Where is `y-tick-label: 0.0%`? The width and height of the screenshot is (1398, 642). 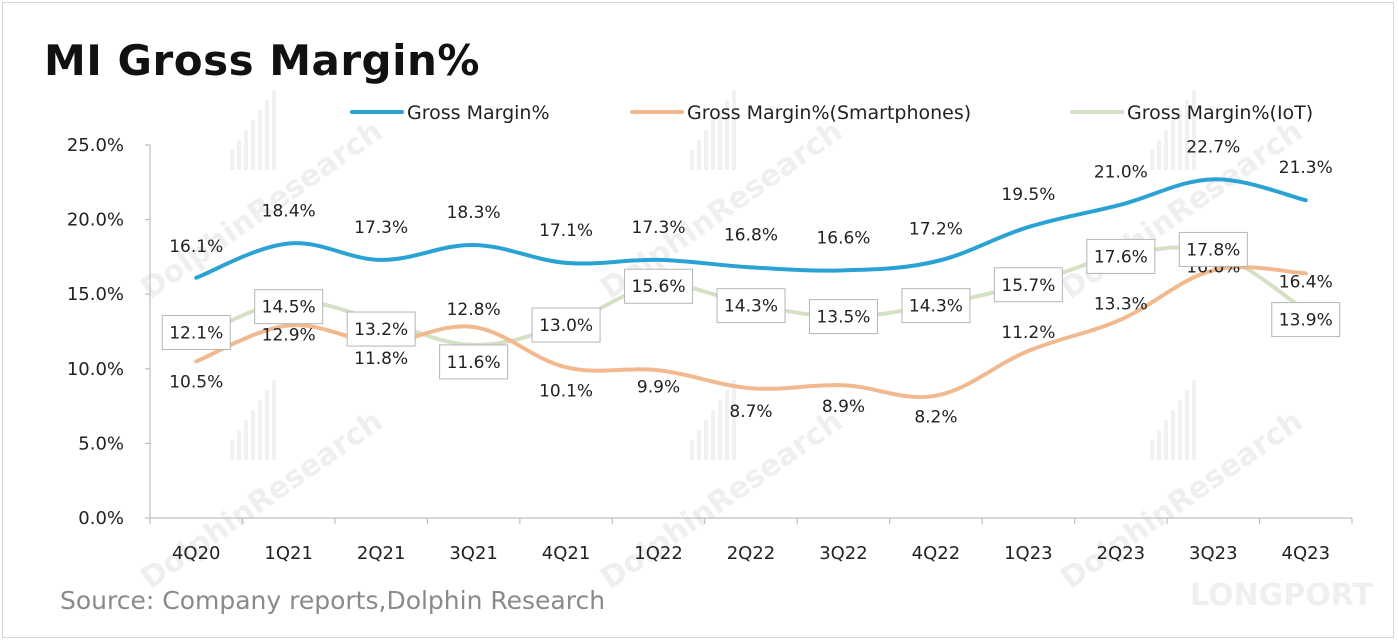
y-tick-label: 0.0% is located at coordinates (101, 518).